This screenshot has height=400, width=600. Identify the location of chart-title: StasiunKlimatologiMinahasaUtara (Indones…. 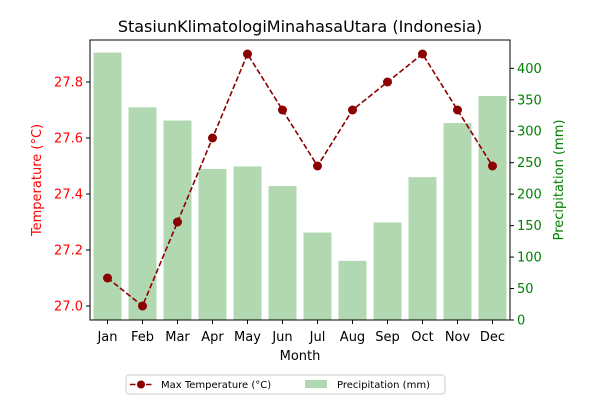
(300, 26).